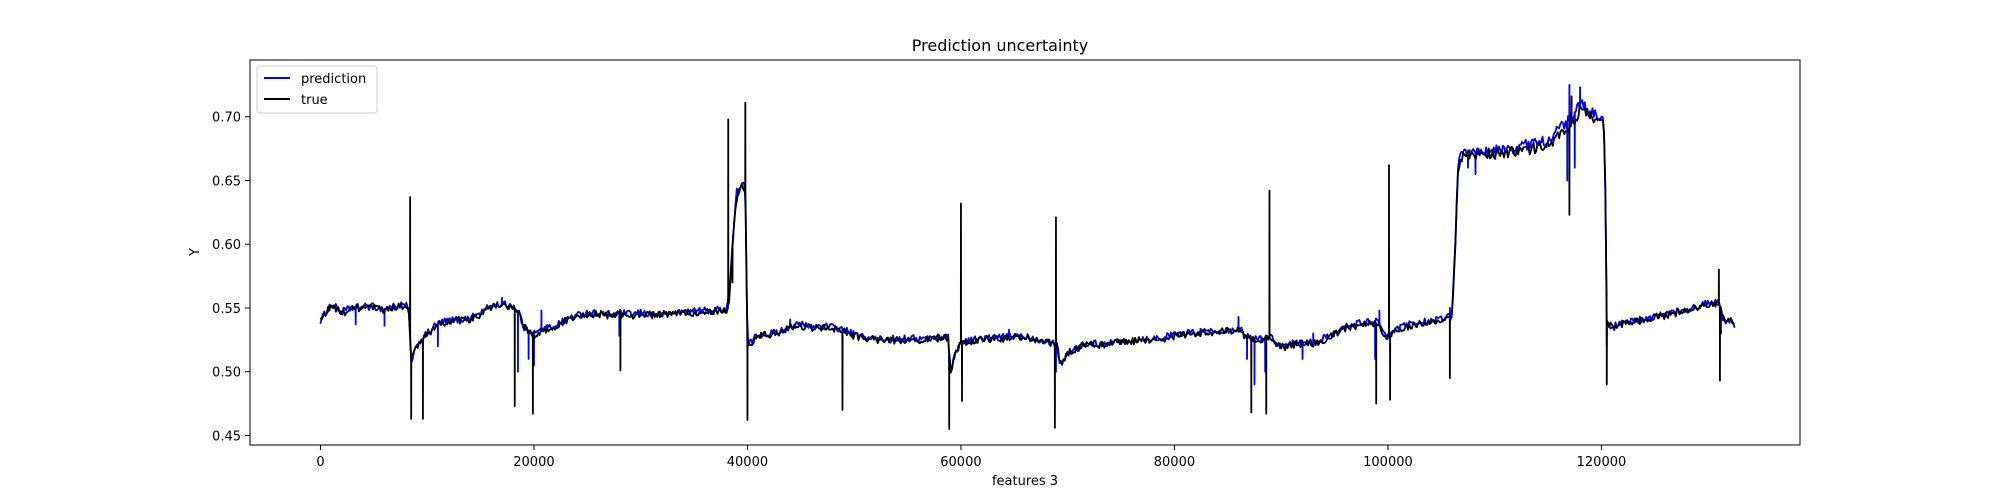 This screenshot has width=2000, height=500. What do you see at coordinates (314, 100) in the screenshot?
I see `legend-true-label: true` at bounding box center [314, 100].